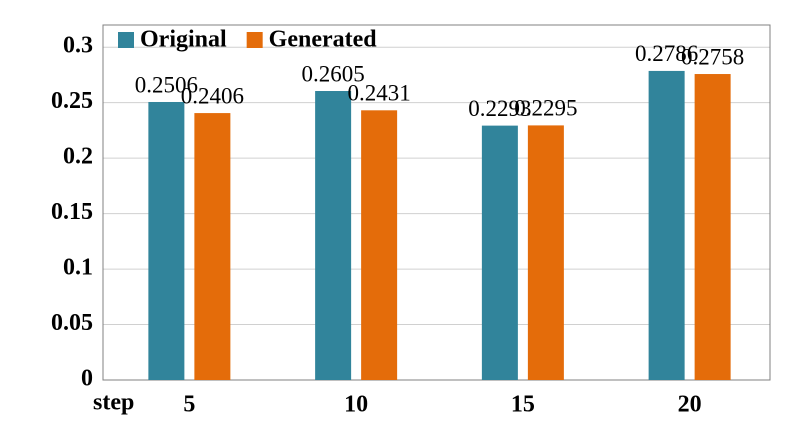 Image resolution: width=804 pixels, height=441 pixels. I want to click on value-label: 0.2295, so click(545, 108).